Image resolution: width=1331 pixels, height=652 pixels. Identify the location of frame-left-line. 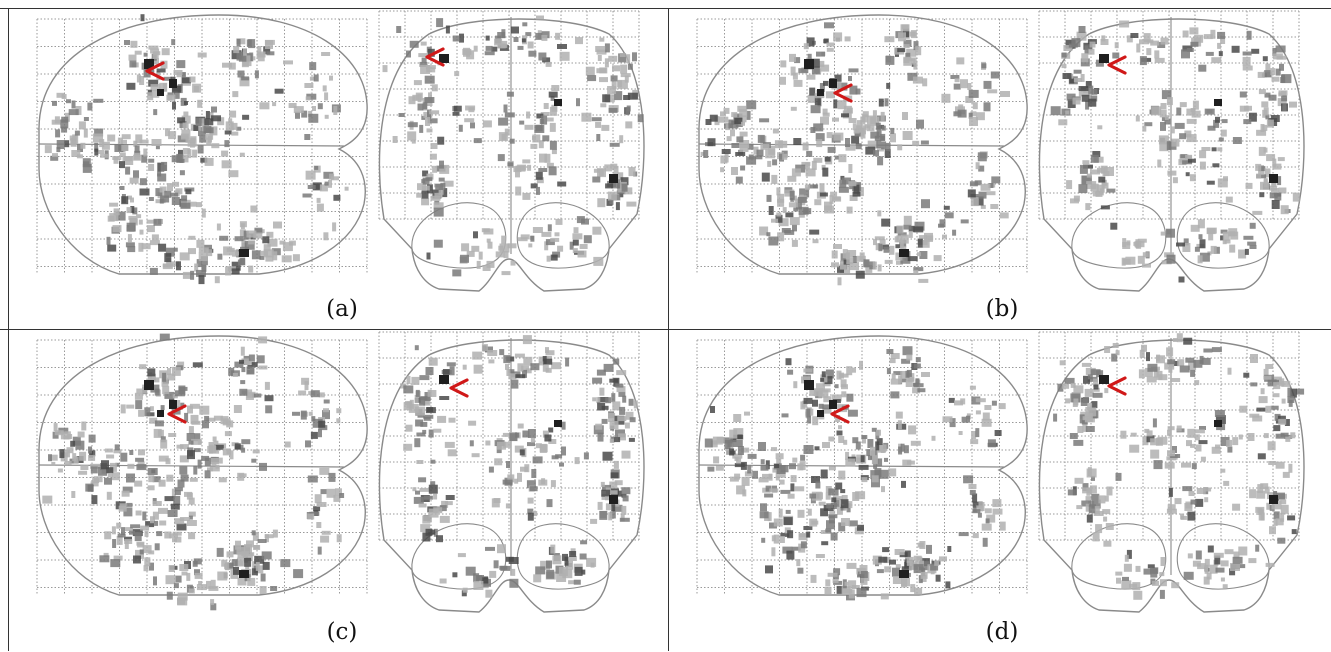
(8, 329).